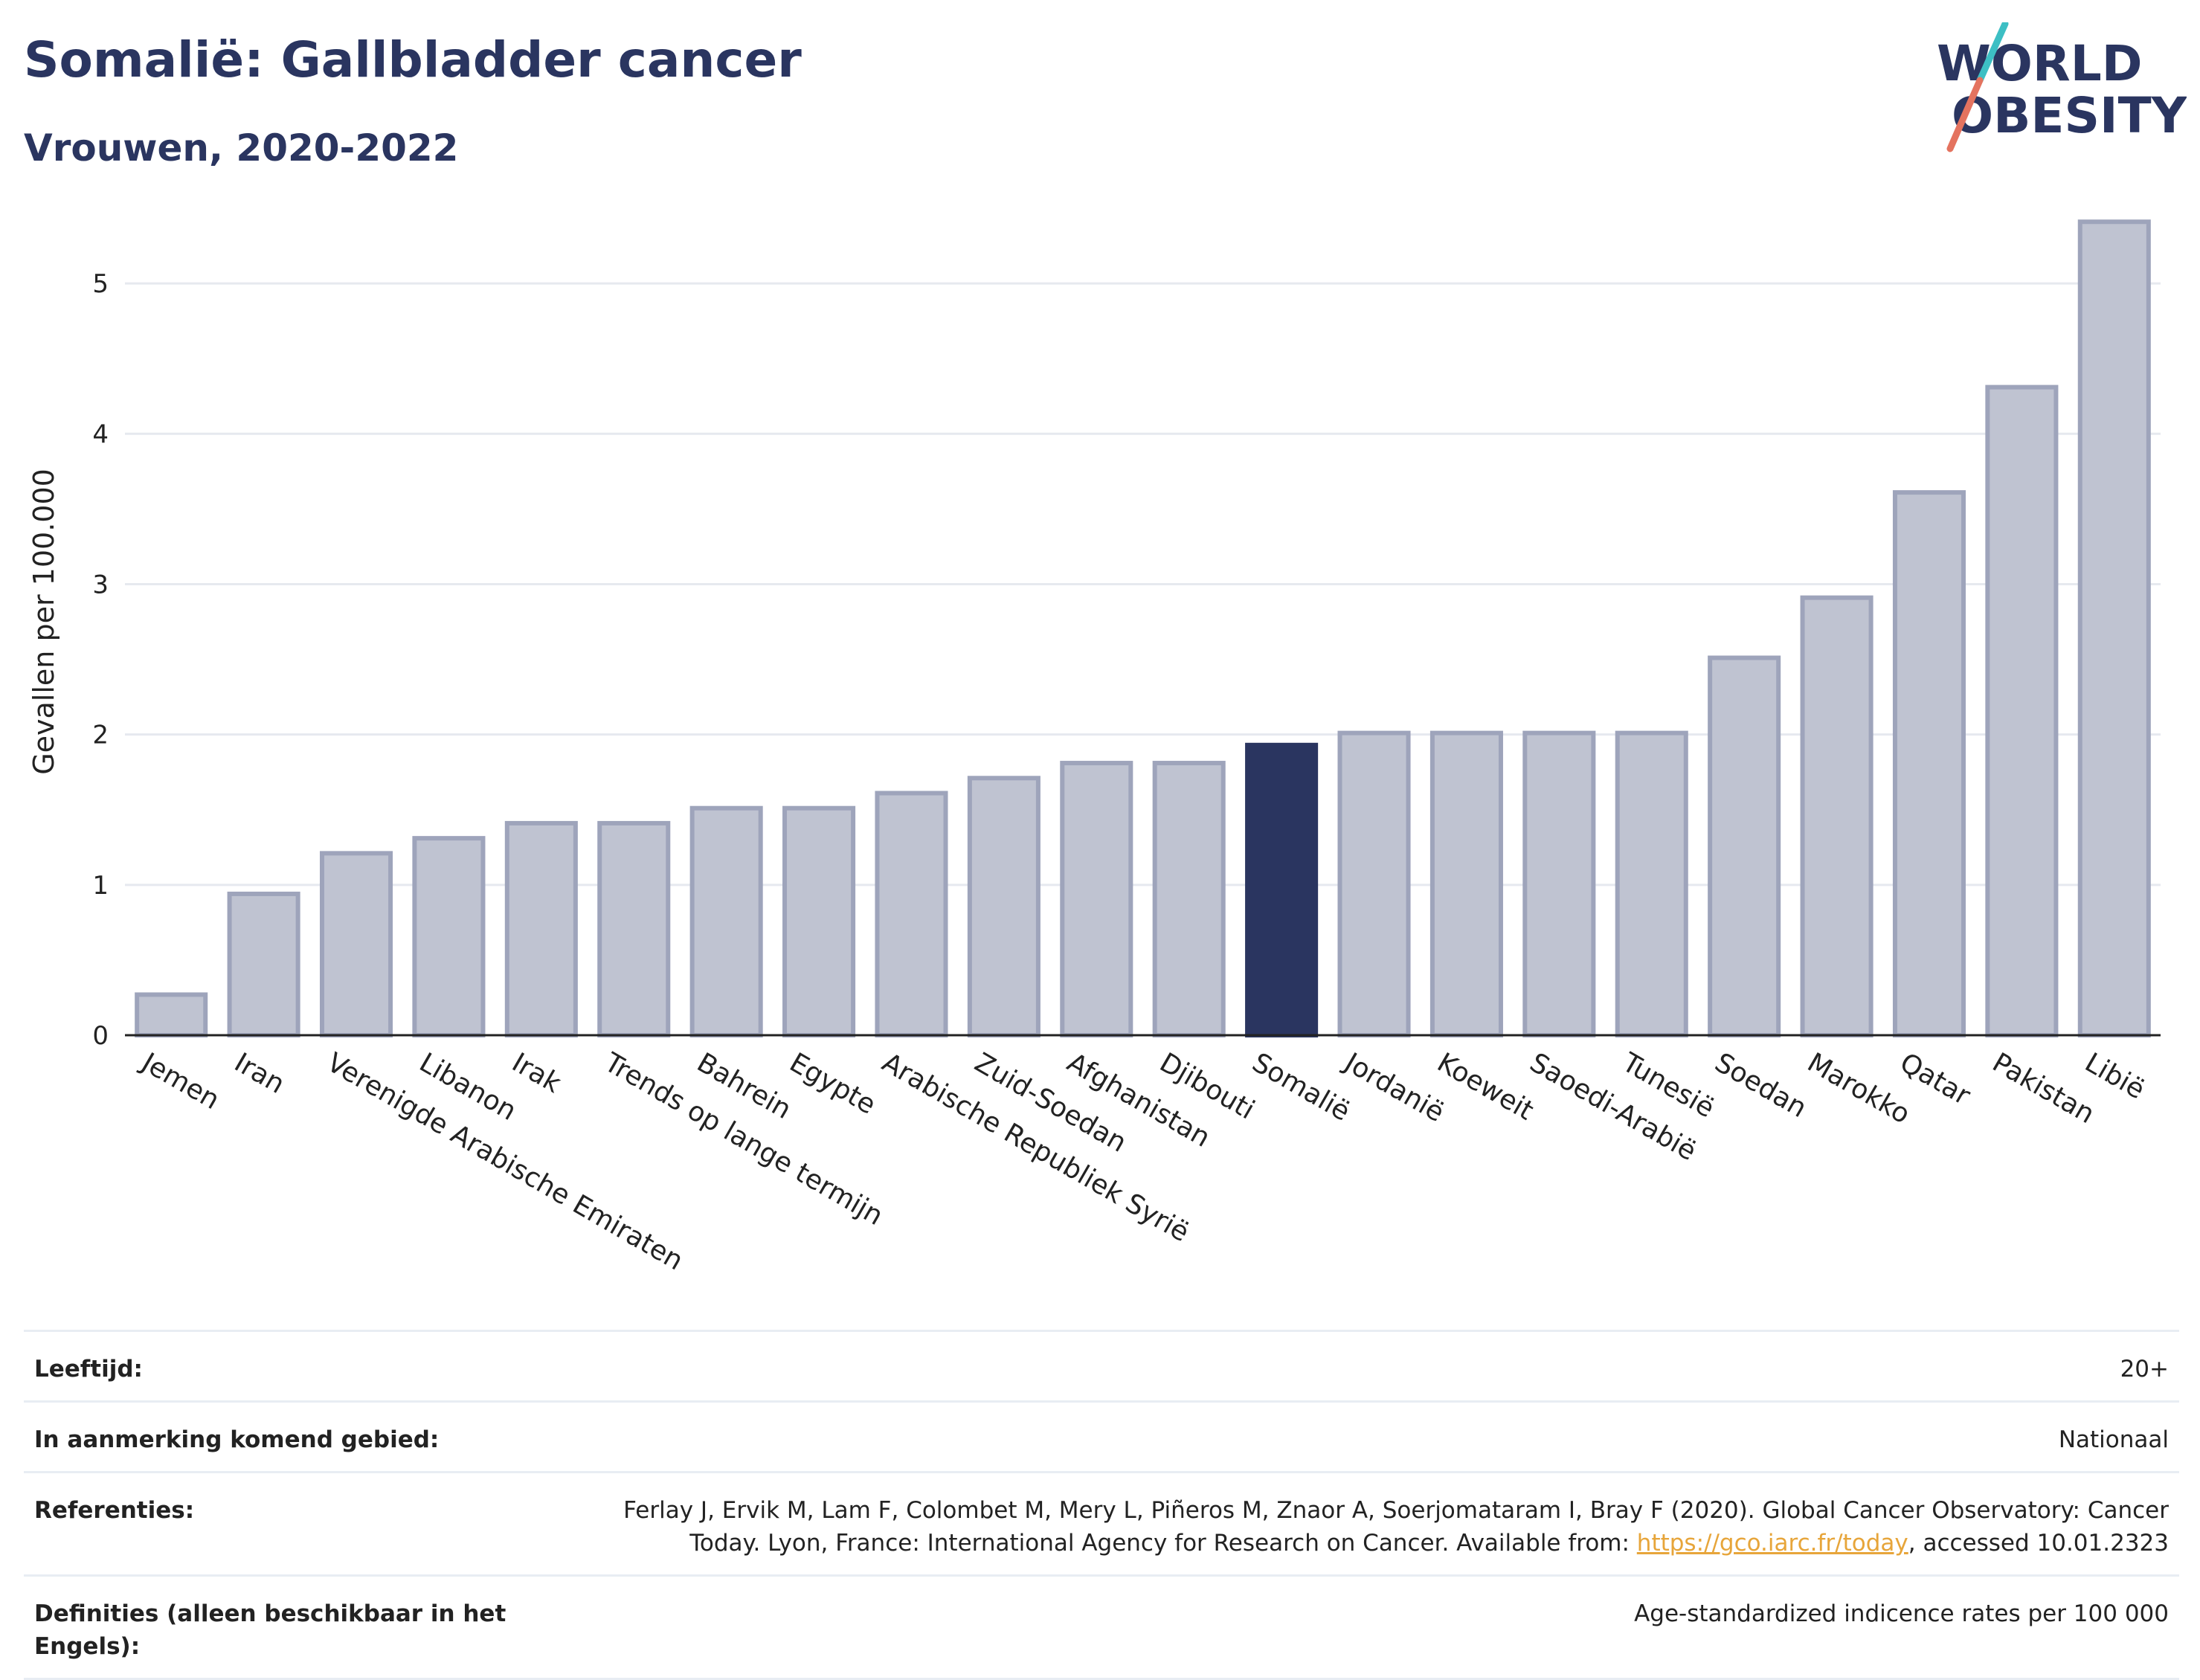 This screenshot has width=2200, height=1680. Describe the element at coordinates (2113, 1440) in the screenshot. I see `meta-value-area: Nationaal` at that location.